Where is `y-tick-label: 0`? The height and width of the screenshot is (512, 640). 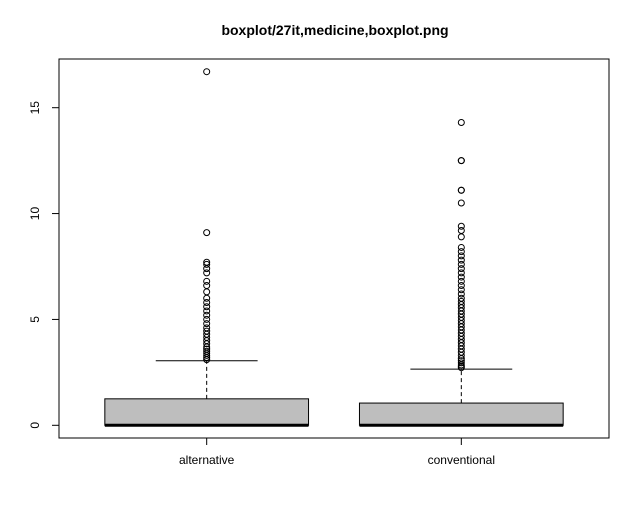 y-tick-label: 0 is located at coordinates (35, 425).